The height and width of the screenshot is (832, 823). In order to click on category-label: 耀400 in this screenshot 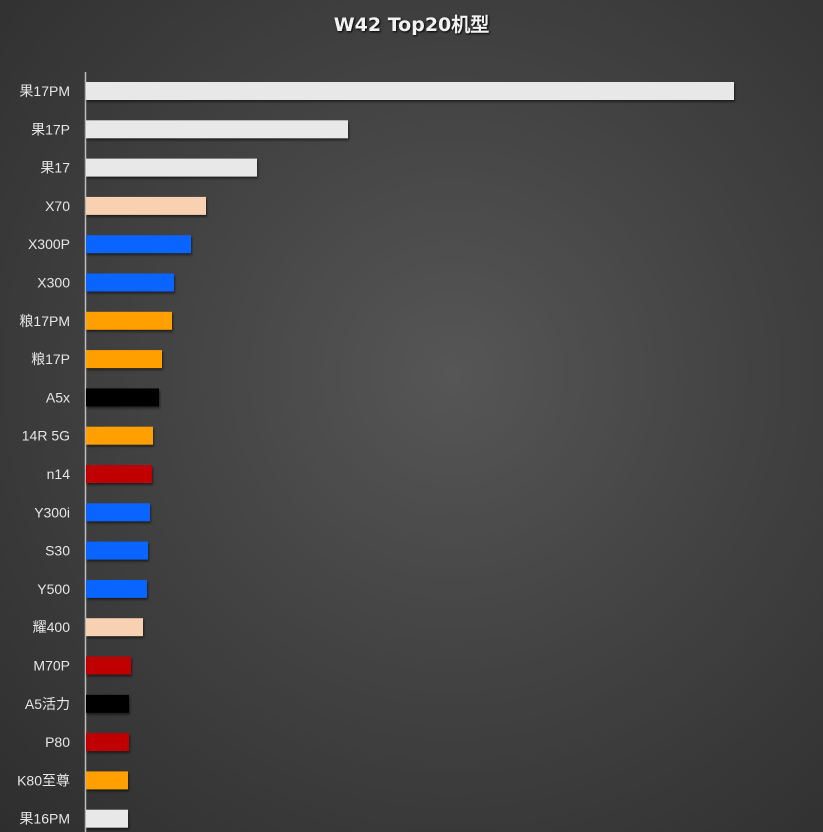, I will do `click(52, 627)`.